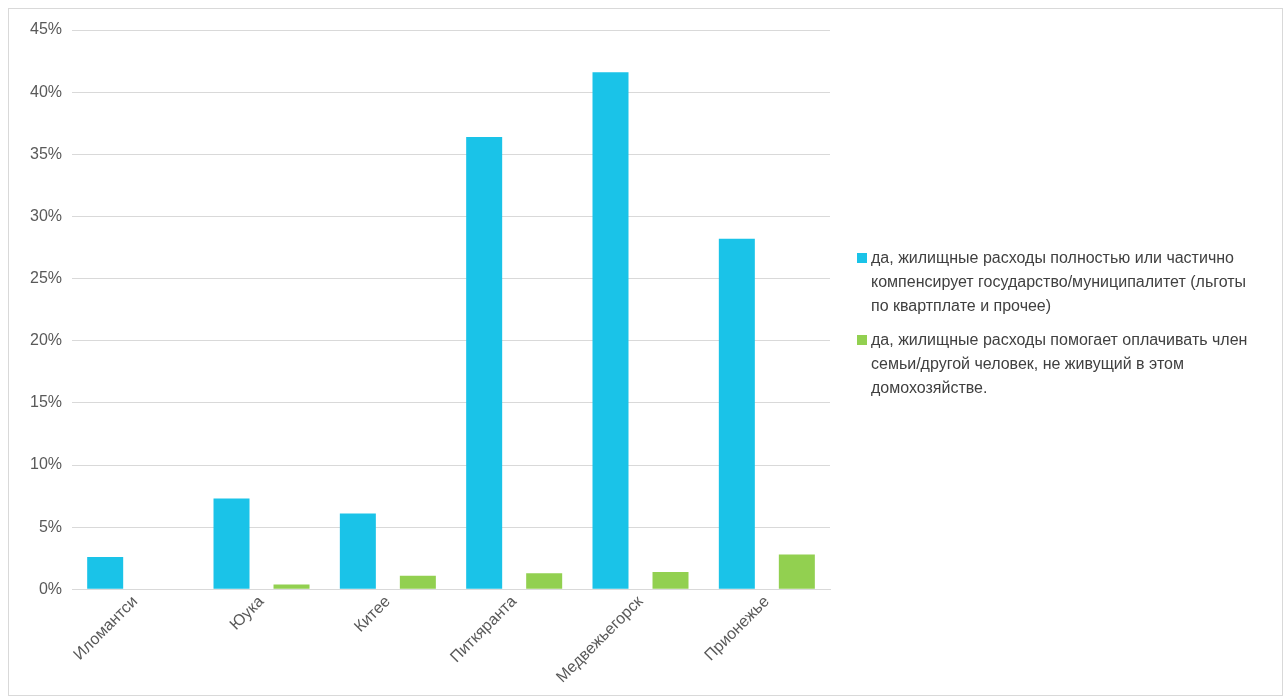  Describe the element at coordinates (46, 215) in the screenshot. I see `y-tick-label: 30%` at that location.